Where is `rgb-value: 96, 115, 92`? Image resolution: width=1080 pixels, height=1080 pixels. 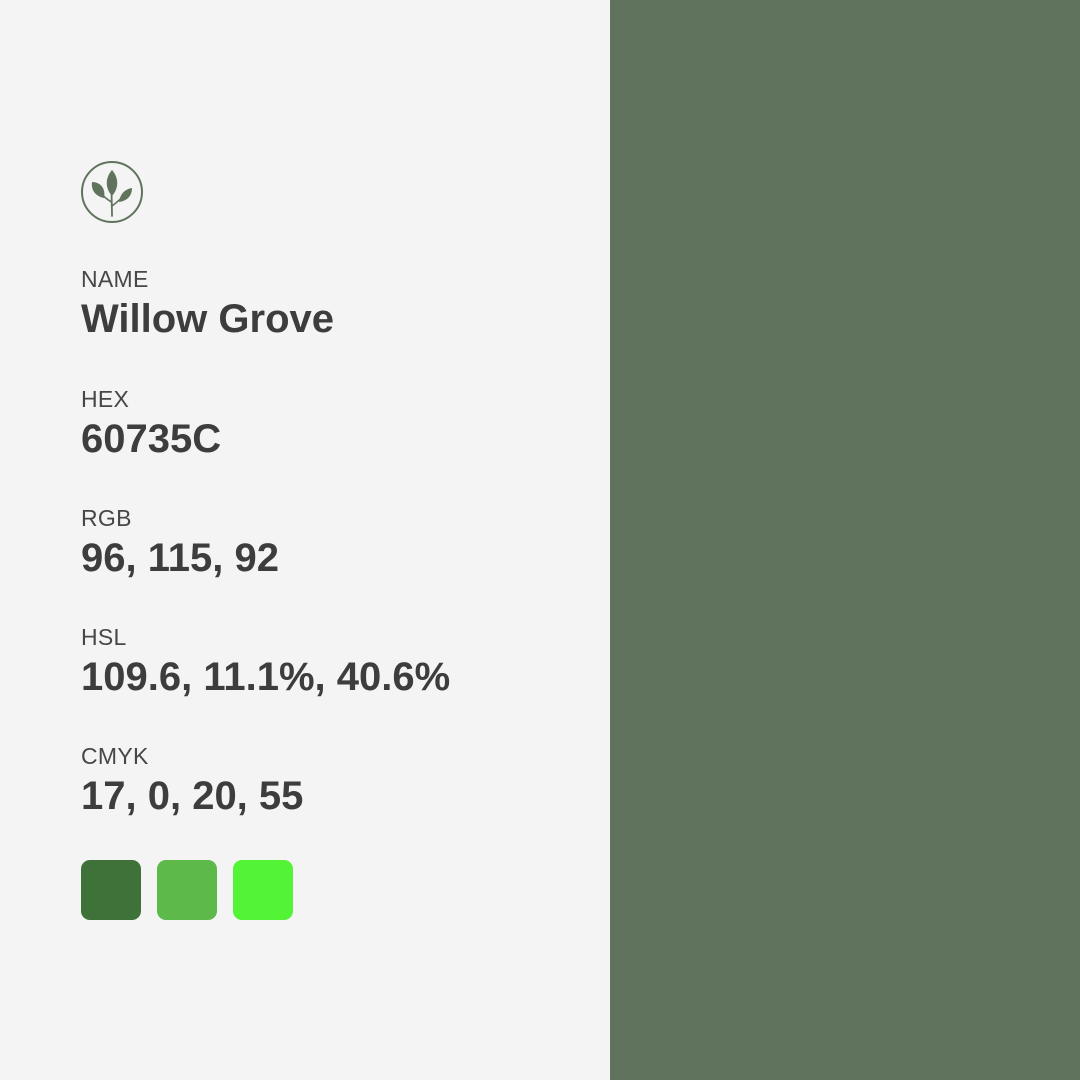 rgb-value: 96, 115, 92 is located at coordinates (180, 558).